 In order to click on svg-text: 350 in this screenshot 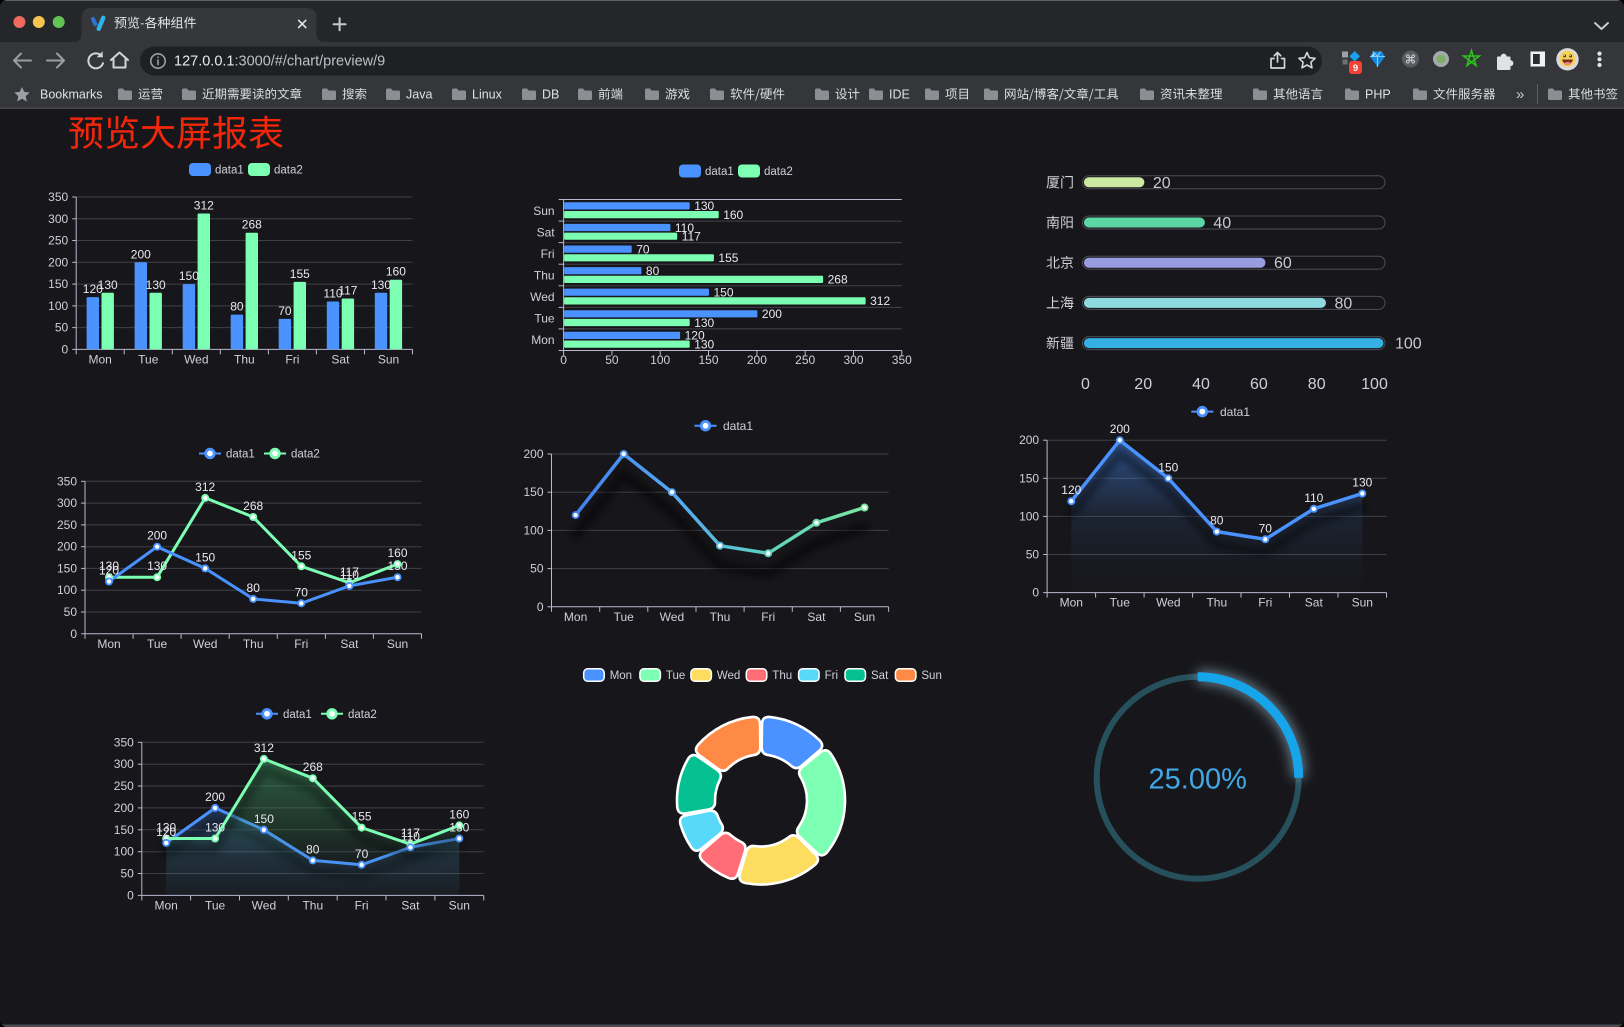, I will do `click(58, 197)`.